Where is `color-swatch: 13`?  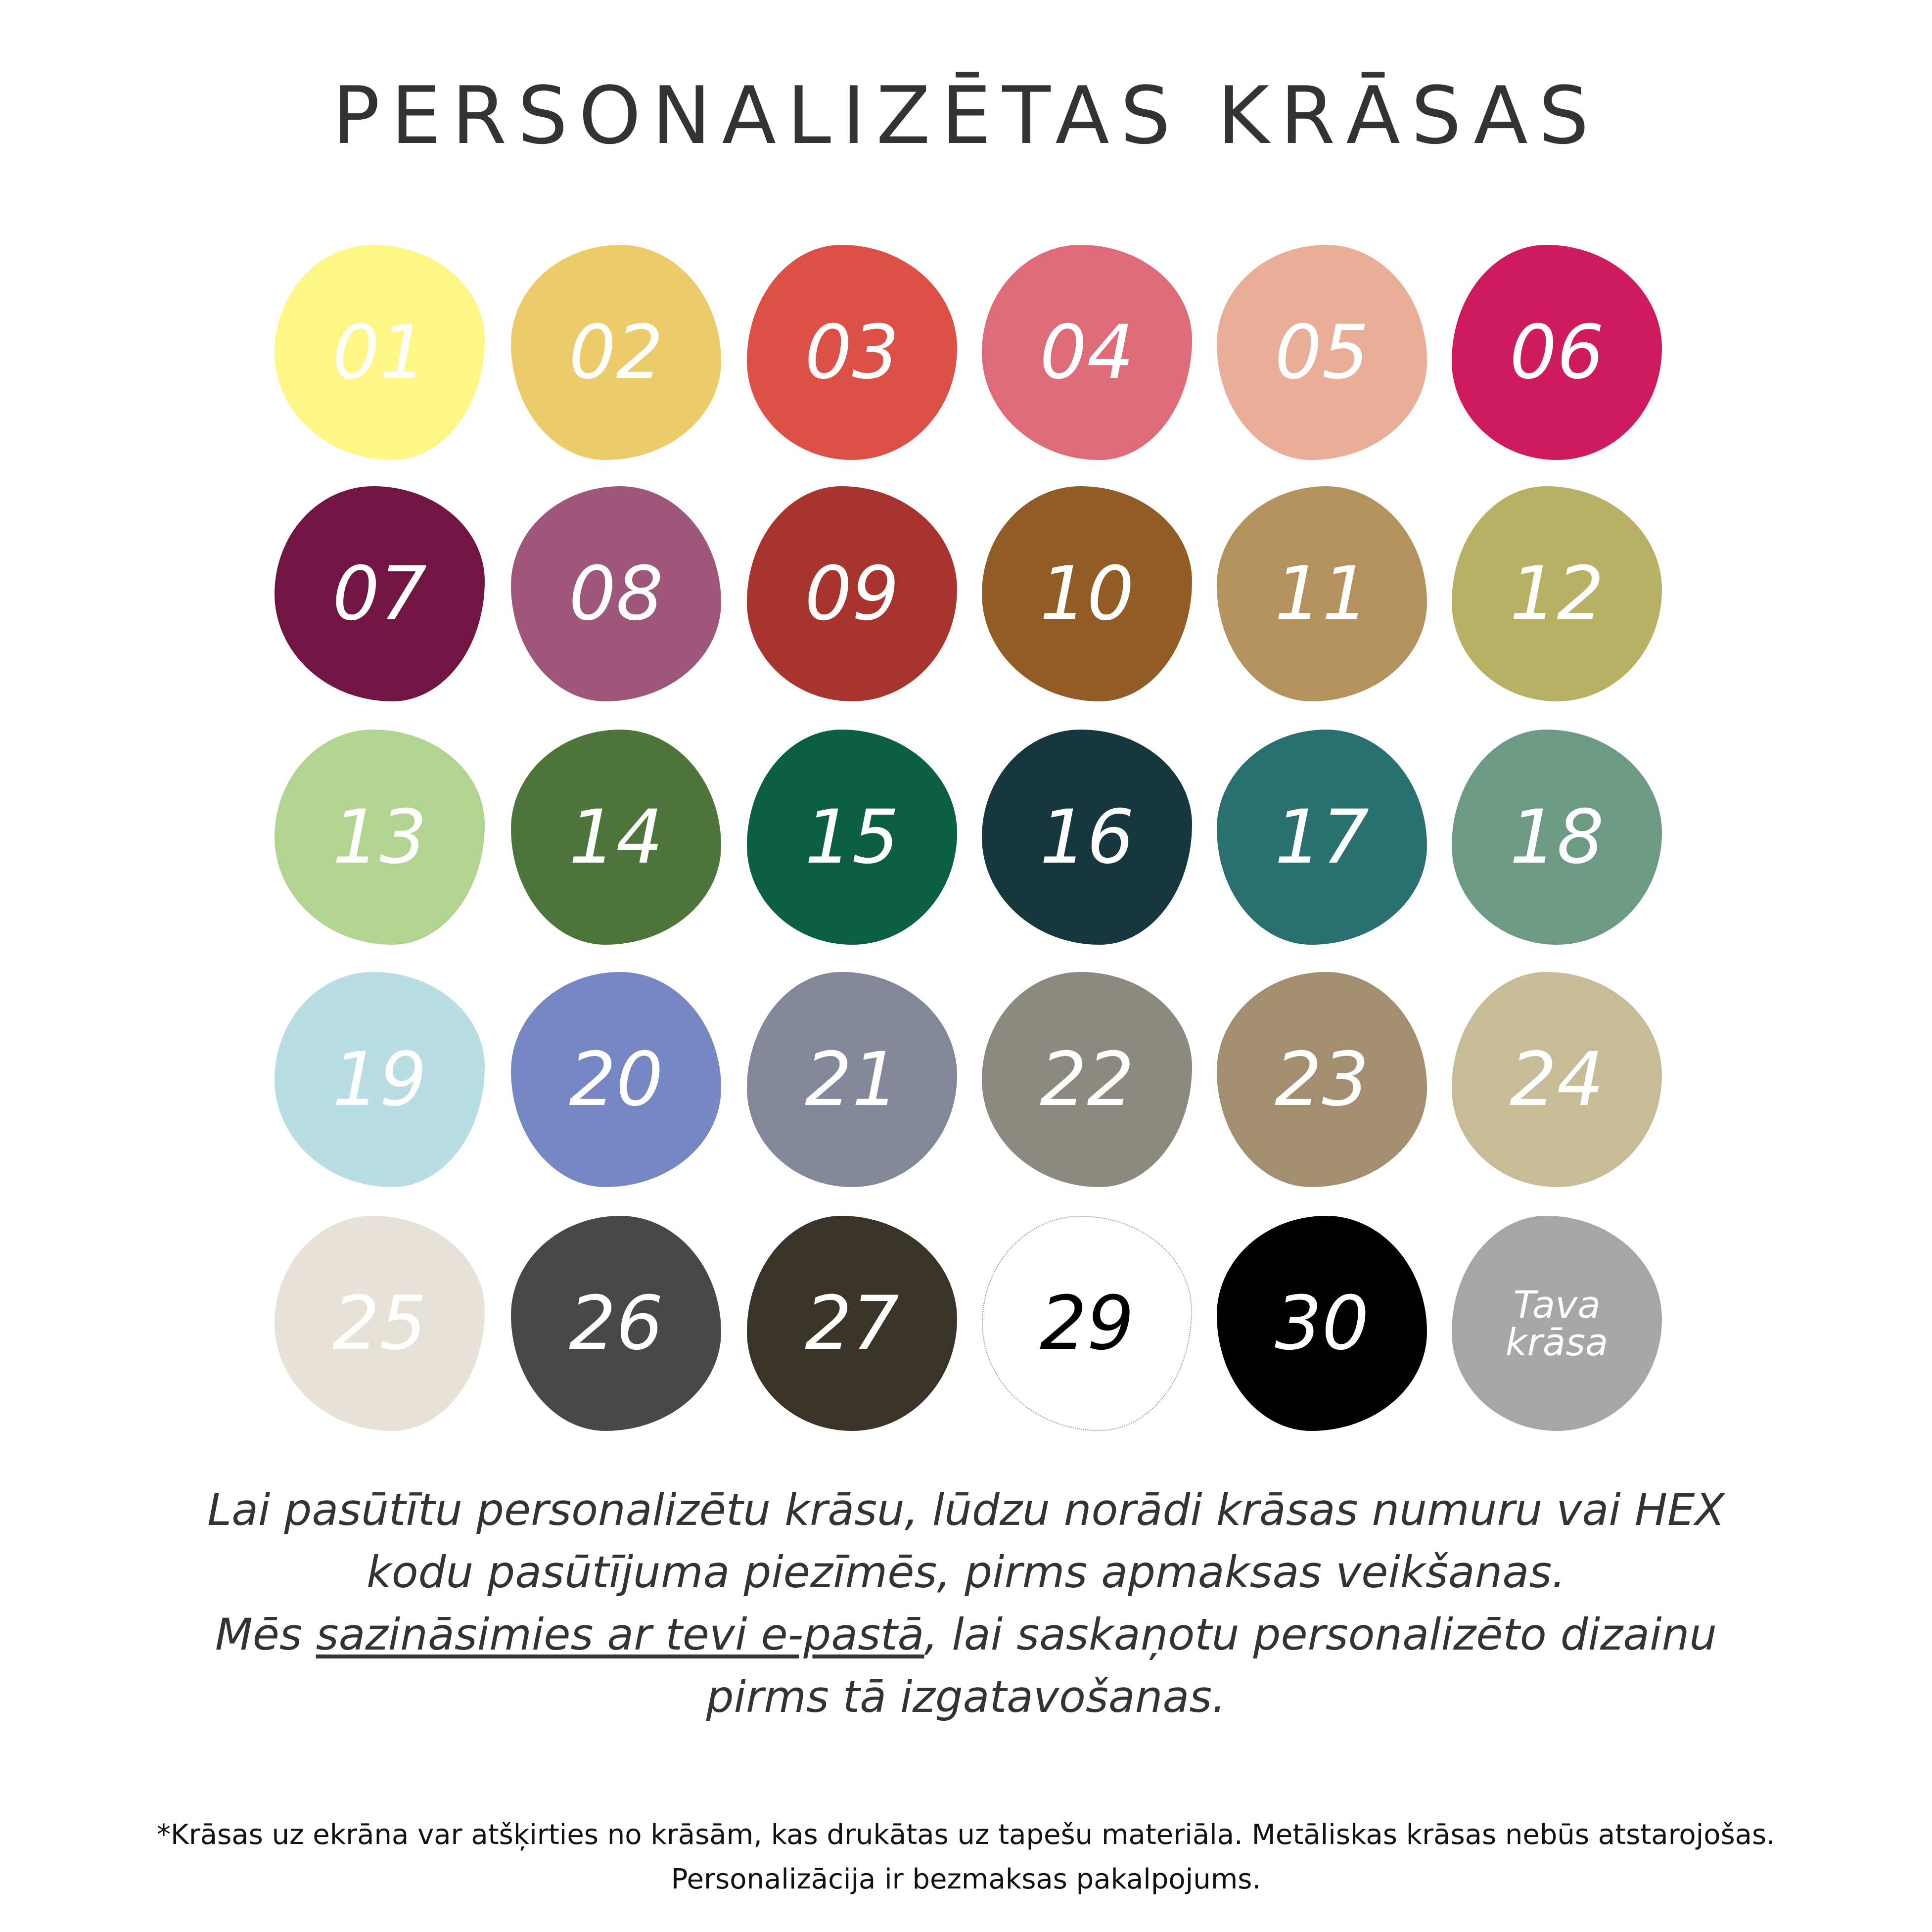
color-swatch: 13 is located at coordinates (380, 837).